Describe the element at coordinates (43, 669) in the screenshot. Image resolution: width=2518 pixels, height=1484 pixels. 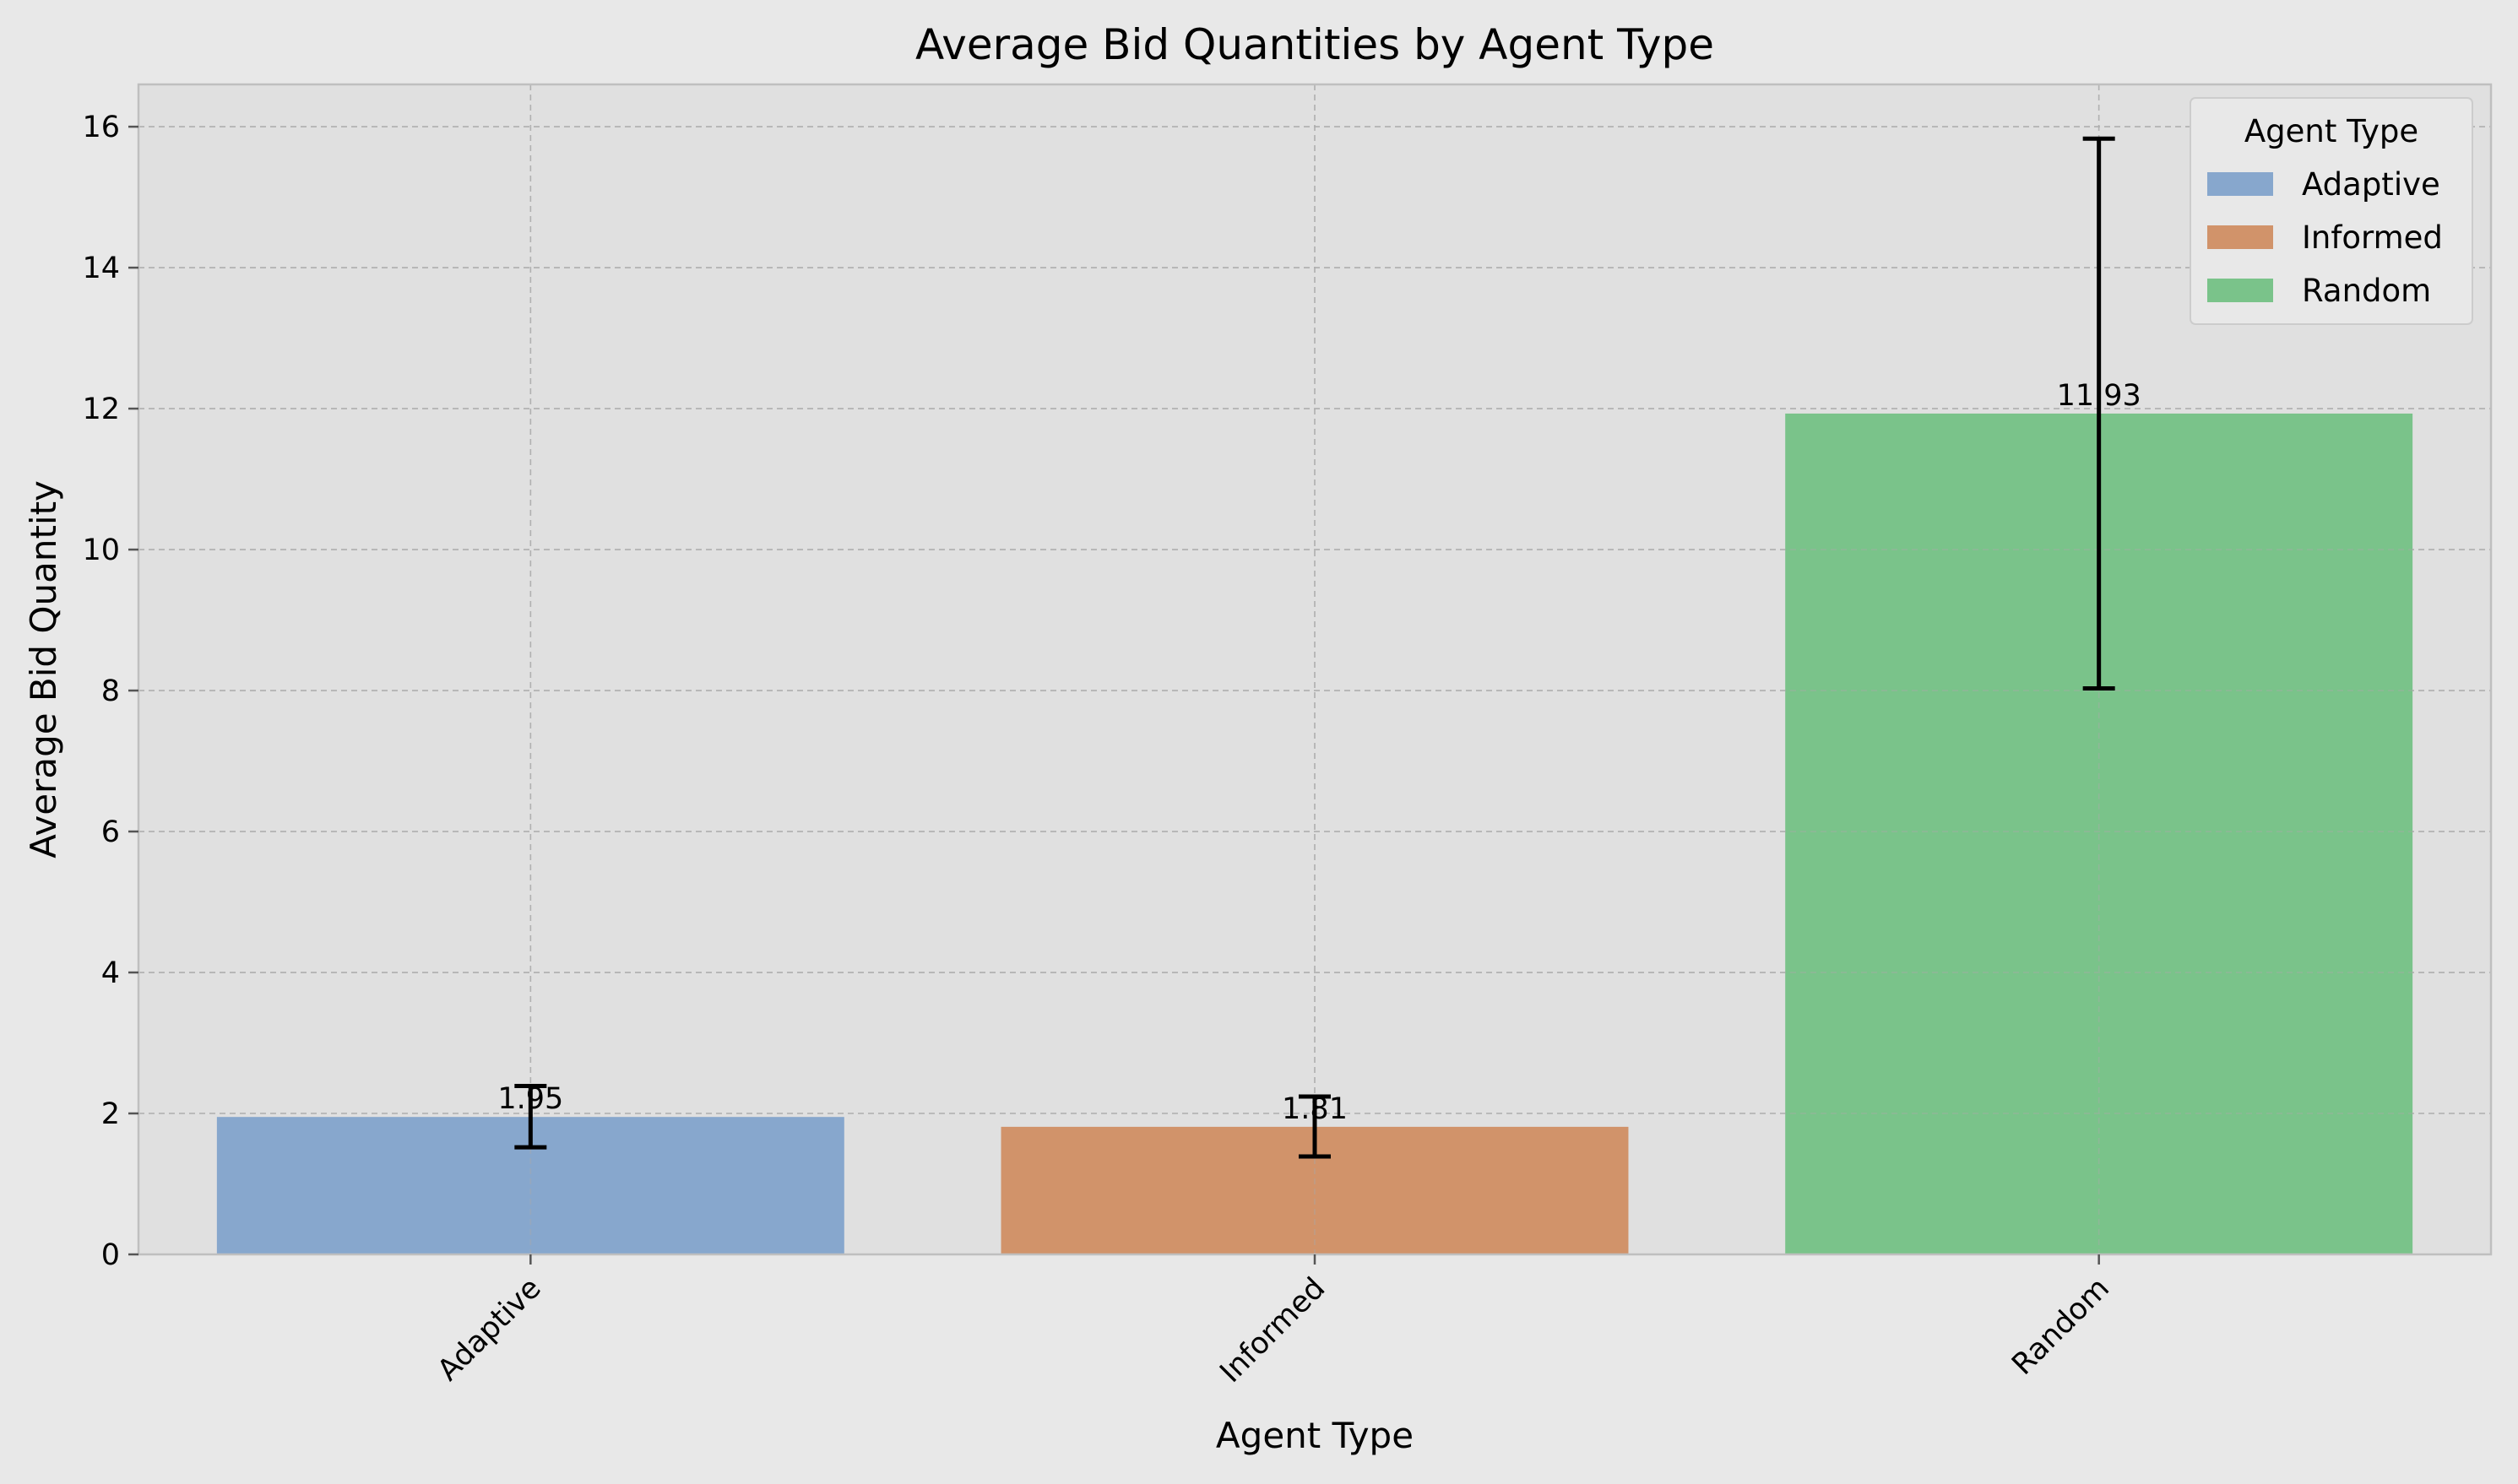
I see `y-axis-label: Average Bid Quantity` at that location.